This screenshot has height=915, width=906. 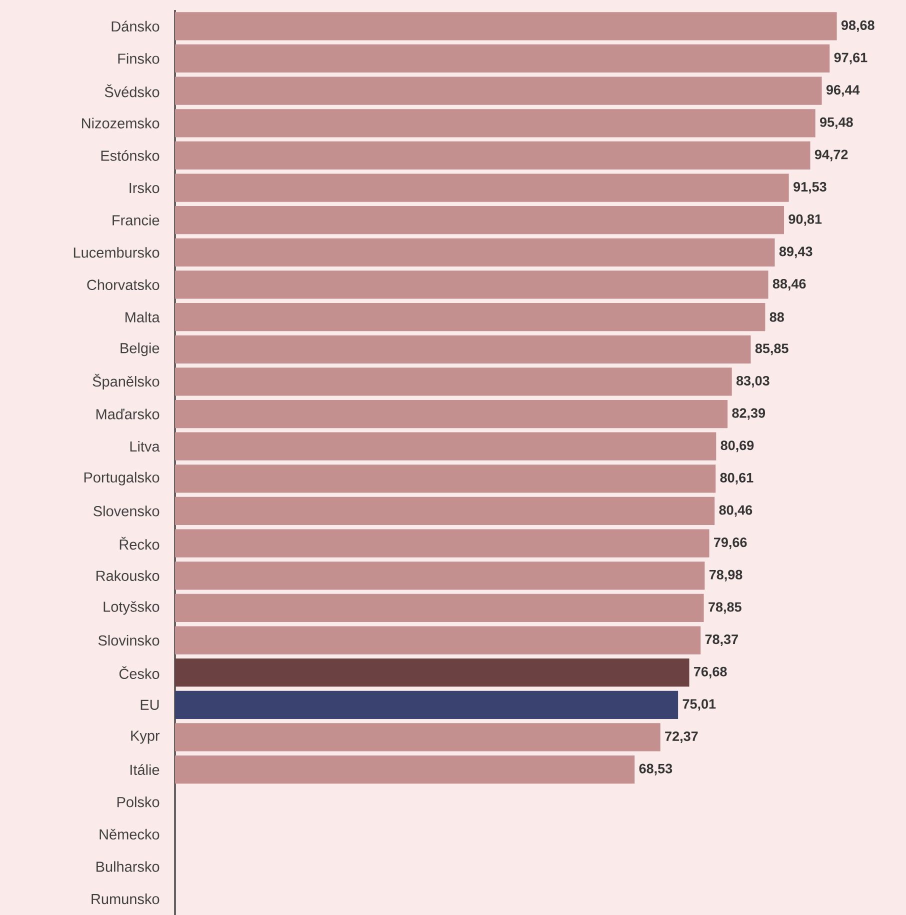 I want to click on data-label: 94,72, so click(x=831, y=156).